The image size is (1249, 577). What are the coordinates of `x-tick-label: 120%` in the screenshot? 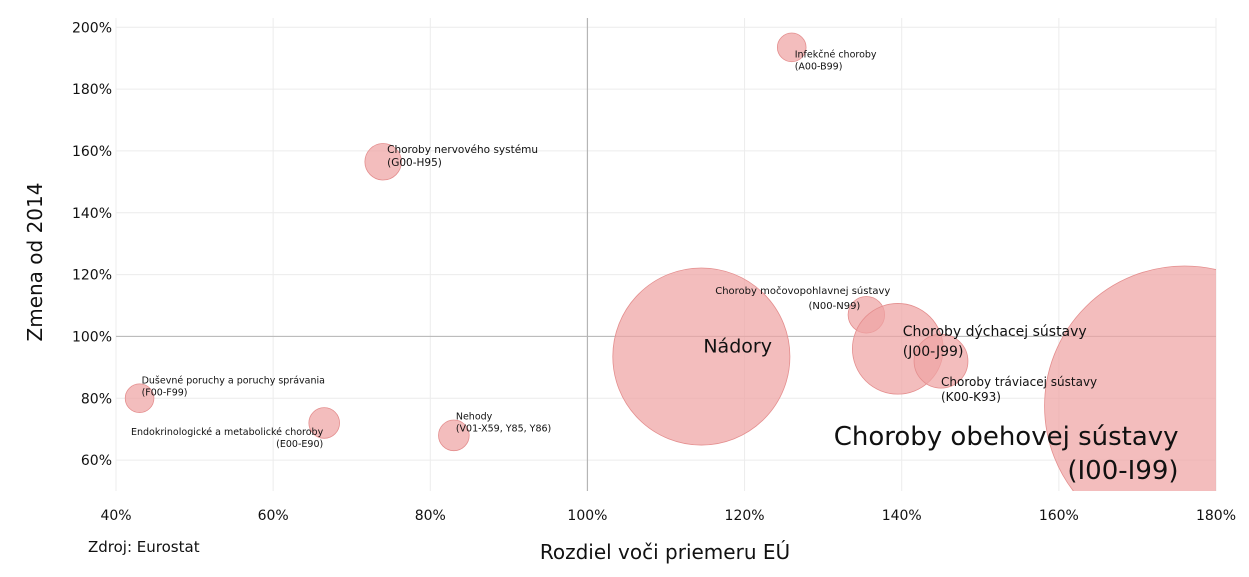 It's located at (745, 516).